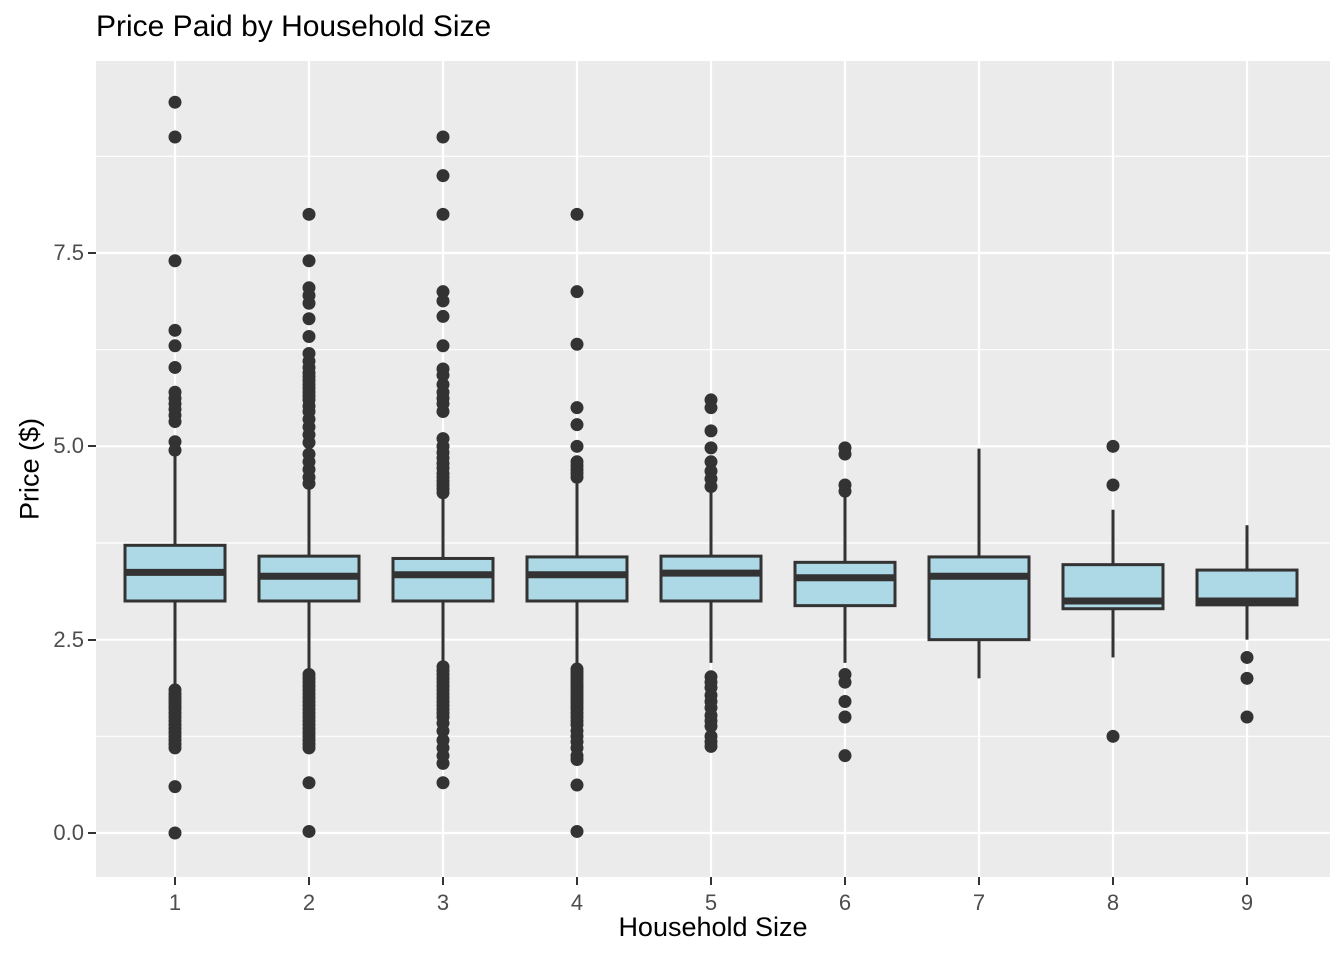 The image size is (1344, 960). What do you see at coordinates (68, 446) in the screenshot?
I see `y-tick-label: 5.0` at bounding box center [68, 446].